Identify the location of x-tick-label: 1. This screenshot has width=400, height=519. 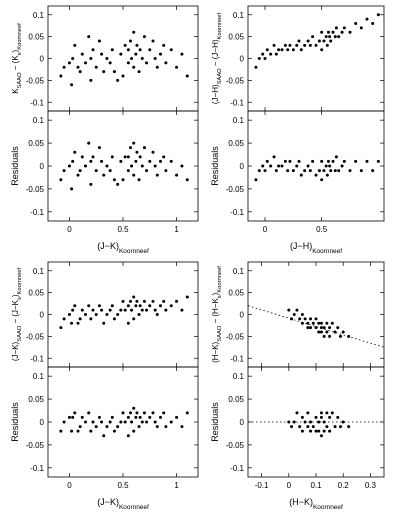
(176, 229).